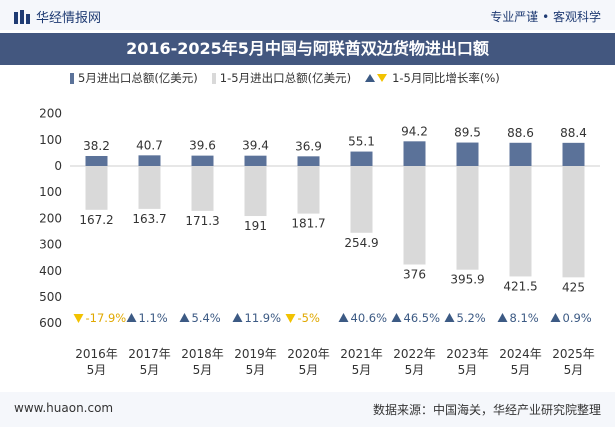 The image size is (615, 427). I want to click on growth-value-label: 8.1%, so click(524, 318).